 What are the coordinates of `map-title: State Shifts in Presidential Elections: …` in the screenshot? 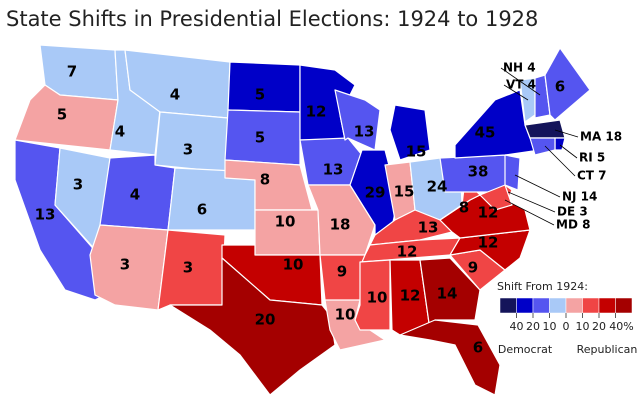 It's located at (272, 19).